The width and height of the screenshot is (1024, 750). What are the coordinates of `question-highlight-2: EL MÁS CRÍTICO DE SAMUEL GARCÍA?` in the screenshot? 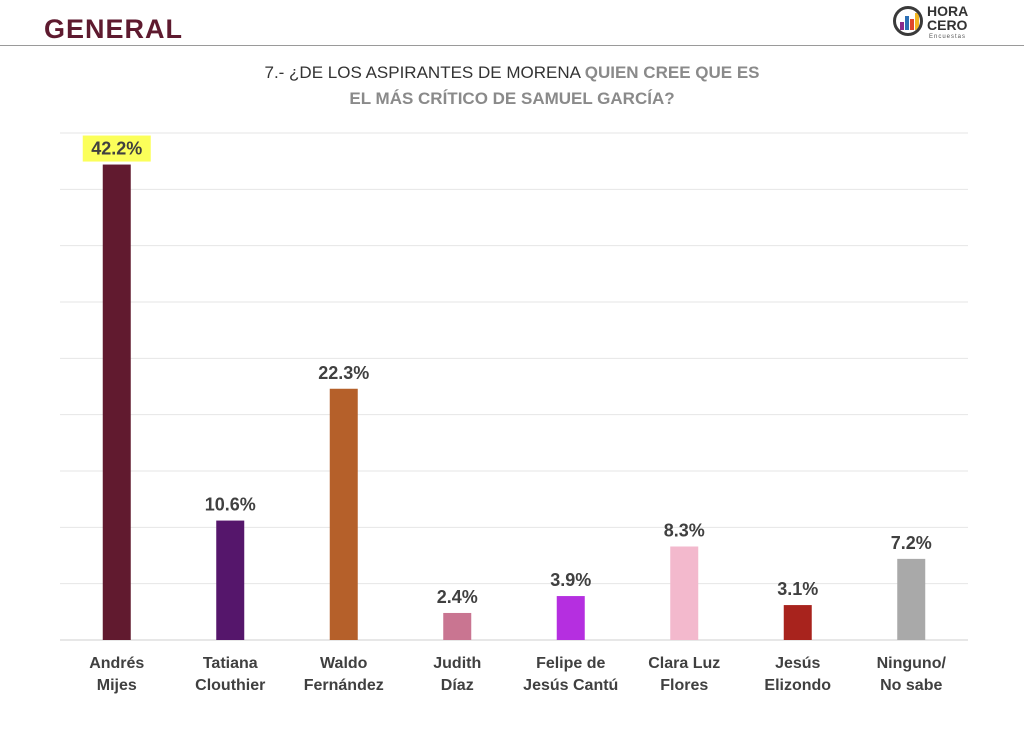 It's located at (512, 98).